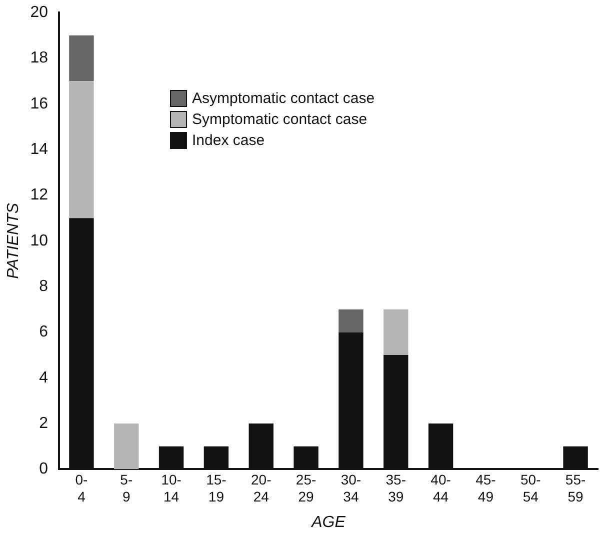 This screenshot has width=608, height=536. I want to click on x-tick-label: 25-29, so click(306, 487).